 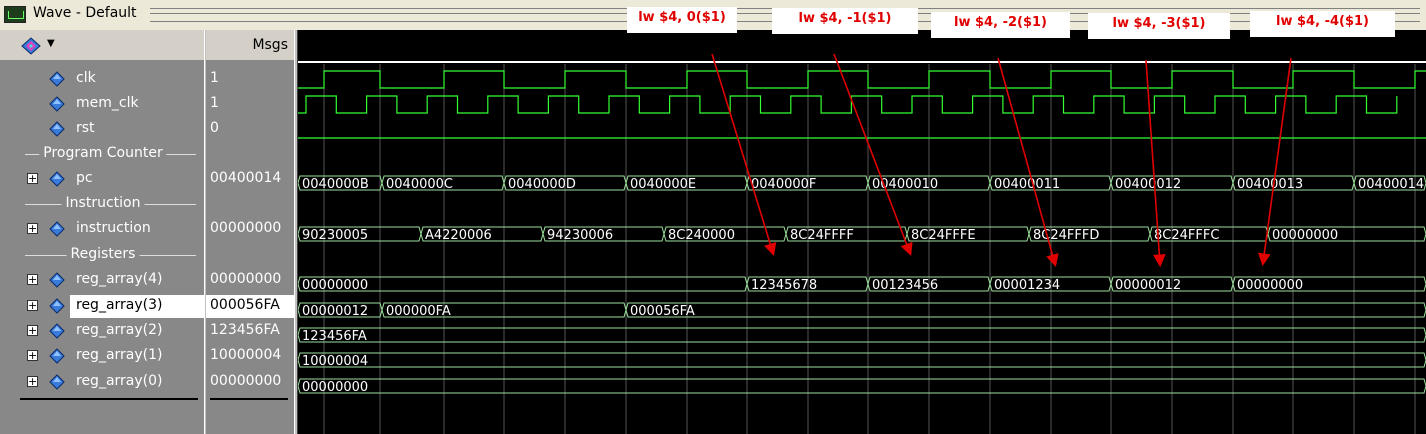 What do you see at coordinates (1159, 26) in the screenshot?
I see `annotation-label: lw $4, -3($1)` at bounding box center [1159, 26].